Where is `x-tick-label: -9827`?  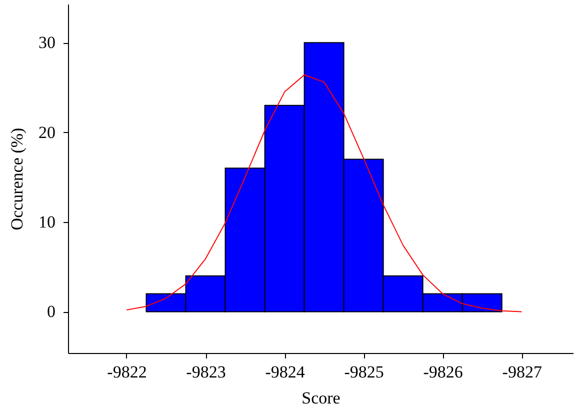 x-tick-label: -9827 is located at coordinates (522, 372).